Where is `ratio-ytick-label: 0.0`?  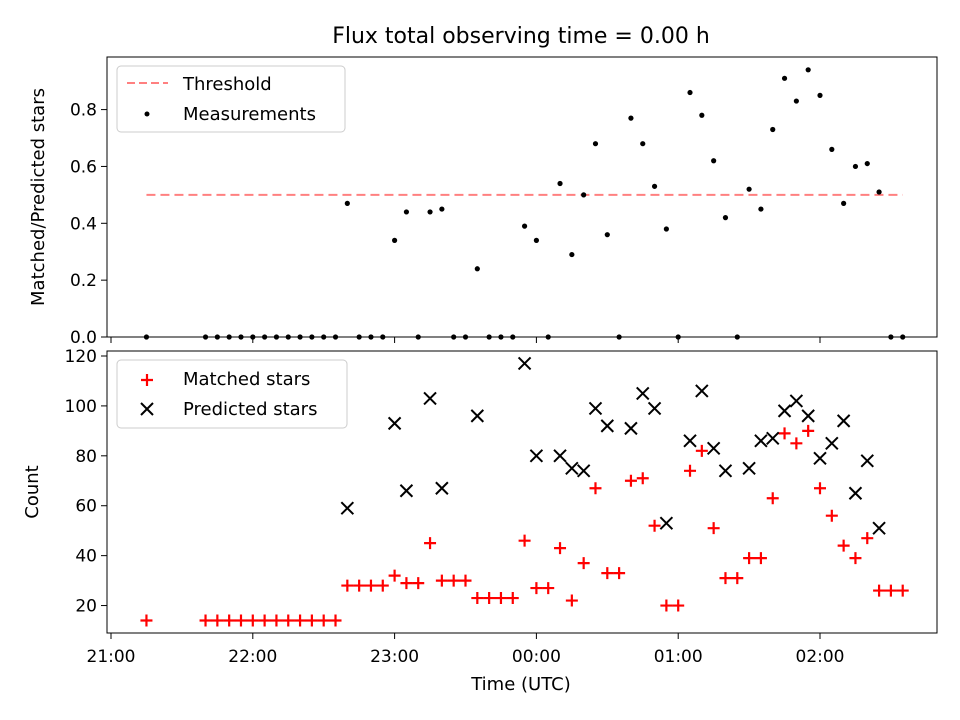 ratio-ytick-label: 0.0 is located at coordinates (83, 338).